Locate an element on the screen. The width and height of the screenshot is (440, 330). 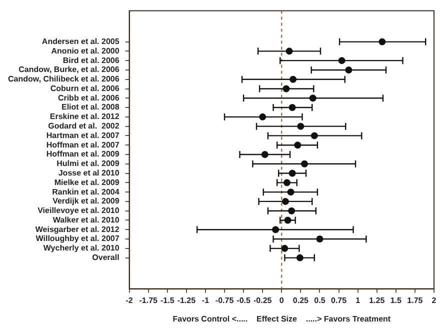
y-tick-label: Hoffman et al. 2007 is located at coordinates (83, 145).